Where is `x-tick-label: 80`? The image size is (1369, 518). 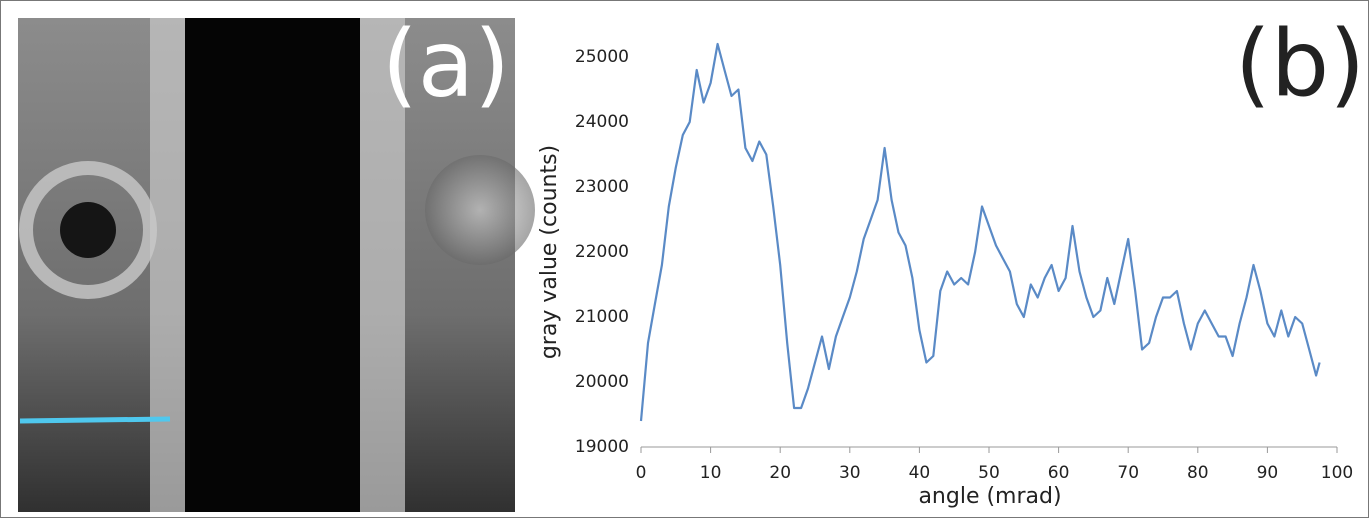 x-tick-label: 80 is located at coordinates (1198, 473).